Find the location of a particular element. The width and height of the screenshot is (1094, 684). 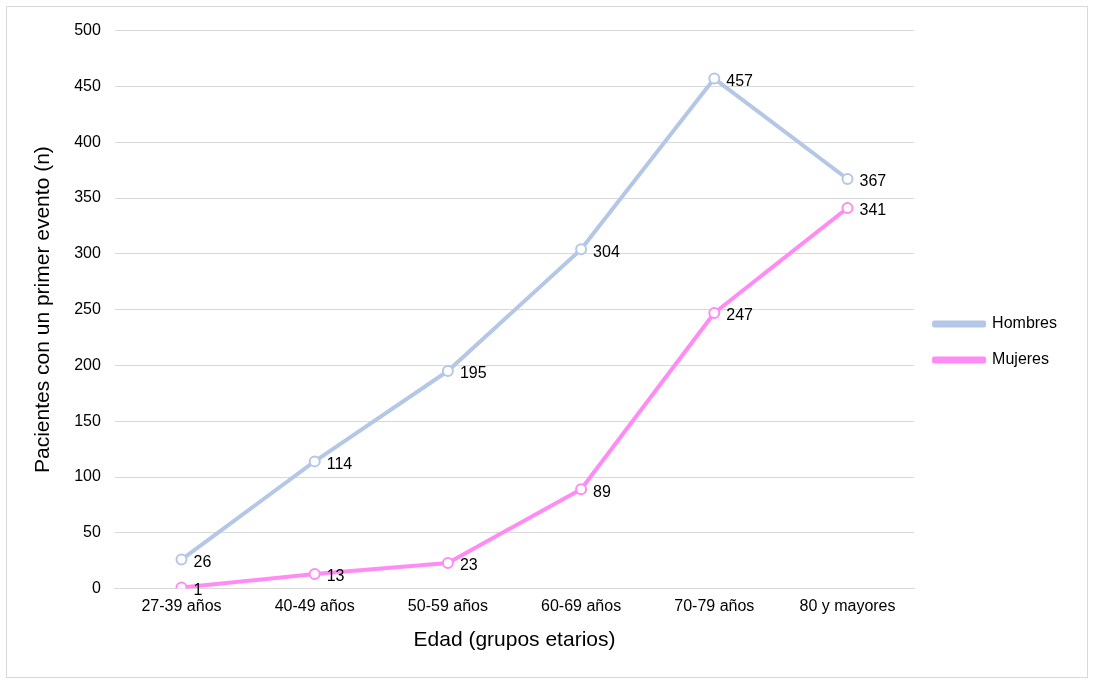

data-label: 247 is located at coordinates (740, 315).